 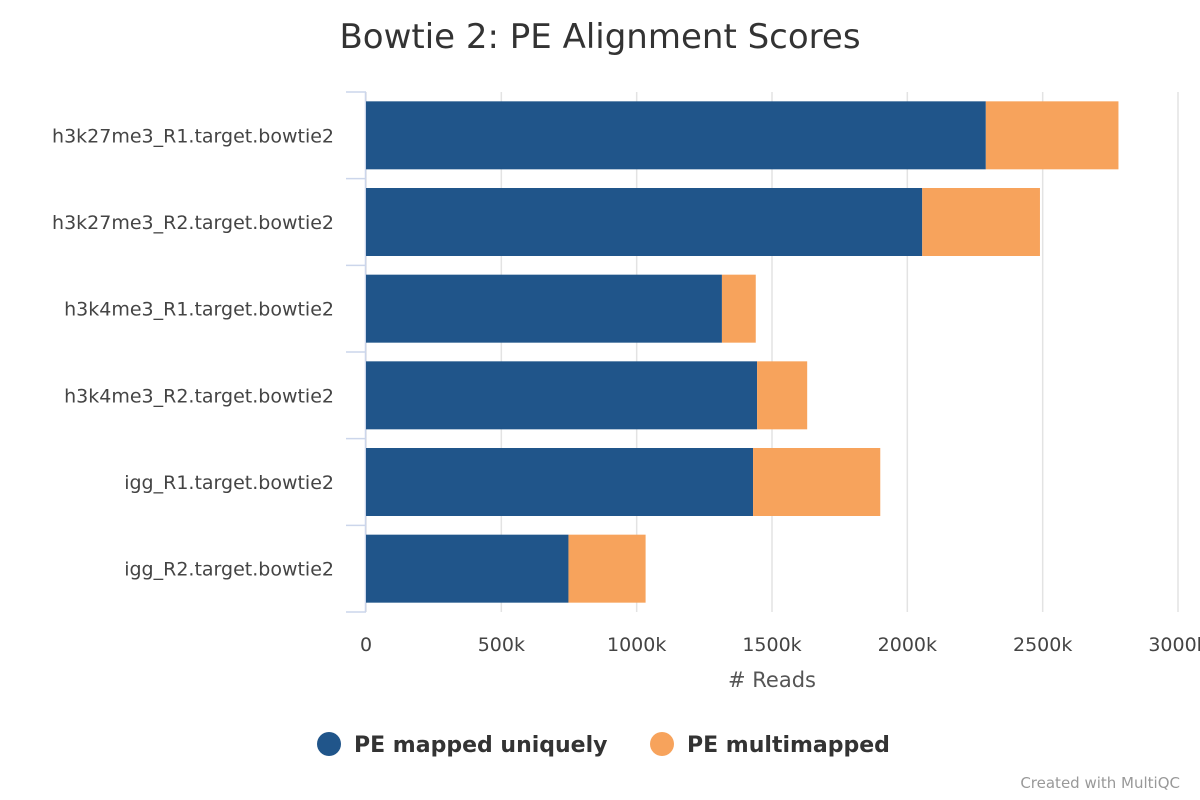 What do you see at coordinates (193, 136) in the screenshot?
I see `category-label: h3k27me3_R1.target.bowtie2` at bounding box center [193, 136].